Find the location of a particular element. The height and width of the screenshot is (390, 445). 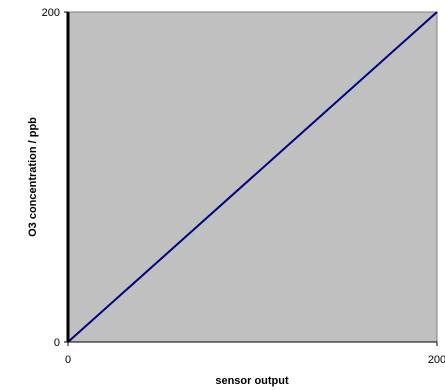

x-tick-label: 200 is located at coordinates (436, 360).